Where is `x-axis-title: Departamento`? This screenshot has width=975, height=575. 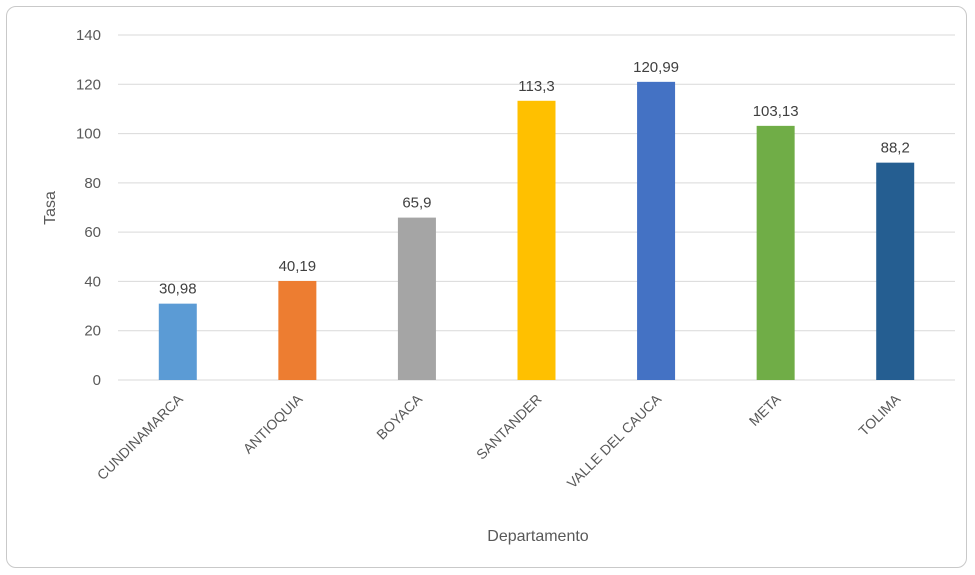
x-axis-title: Departamento is located at coordinates (537, 536).